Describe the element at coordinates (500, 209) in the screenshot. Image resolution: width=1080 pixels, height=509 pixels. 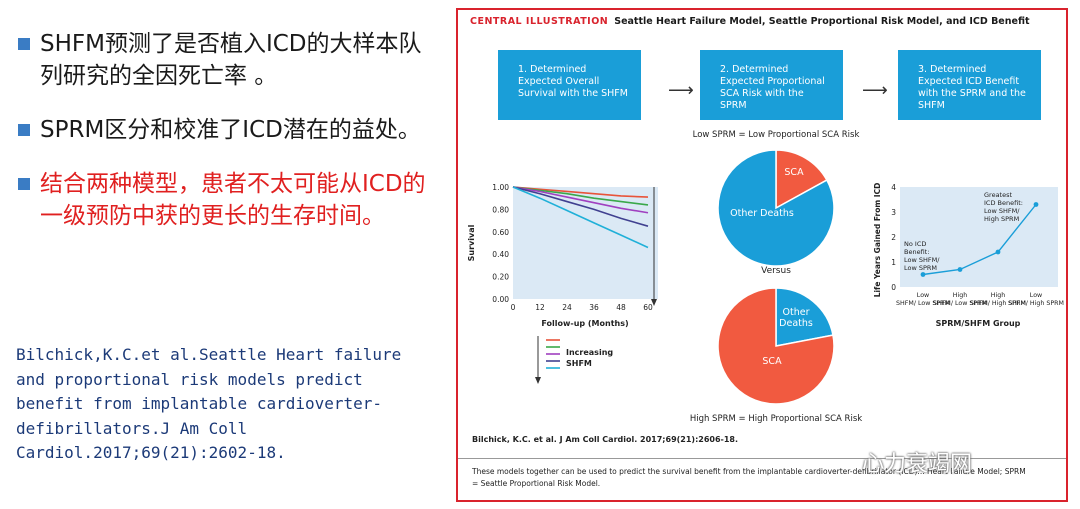
I see `survival-y-tick: 0.80` at that location.